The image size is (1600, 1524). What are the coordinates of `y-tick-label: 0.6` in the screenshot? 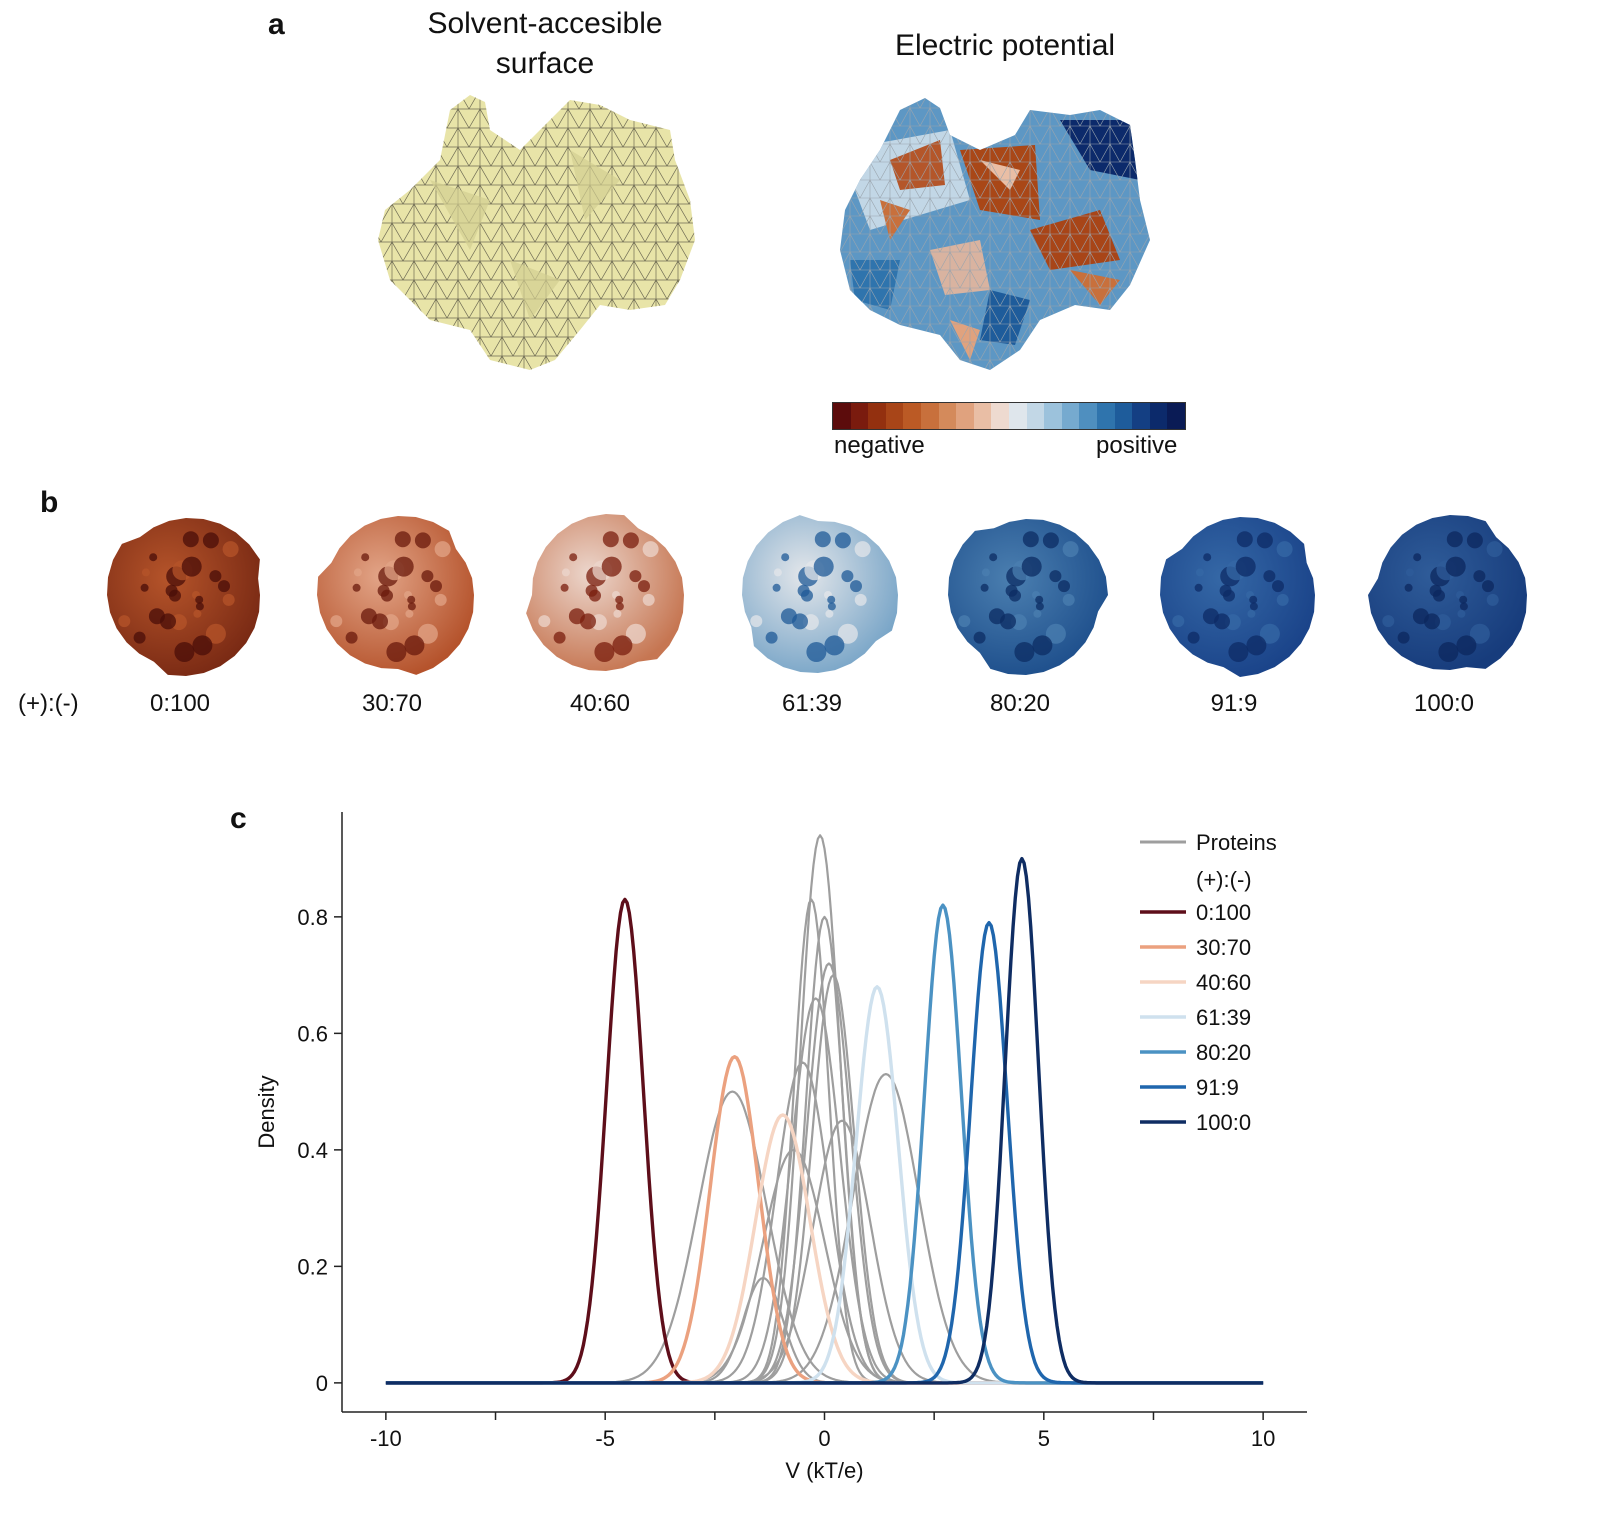 It's located at (312, 1033).